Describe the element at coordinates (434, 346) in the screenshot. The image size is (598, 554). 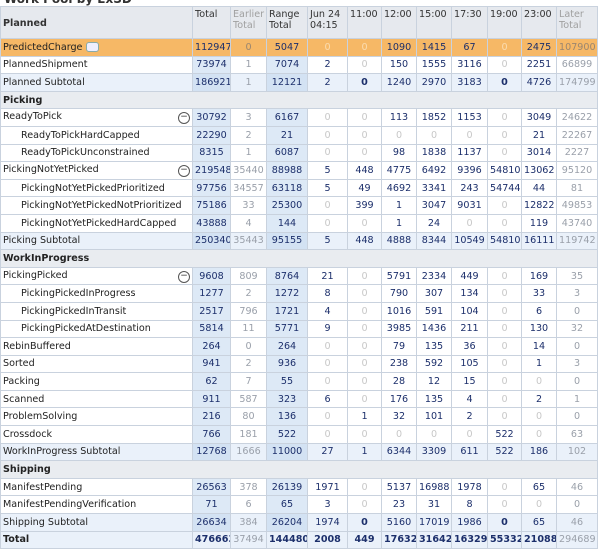
I see `value-cell: 135` at that location.